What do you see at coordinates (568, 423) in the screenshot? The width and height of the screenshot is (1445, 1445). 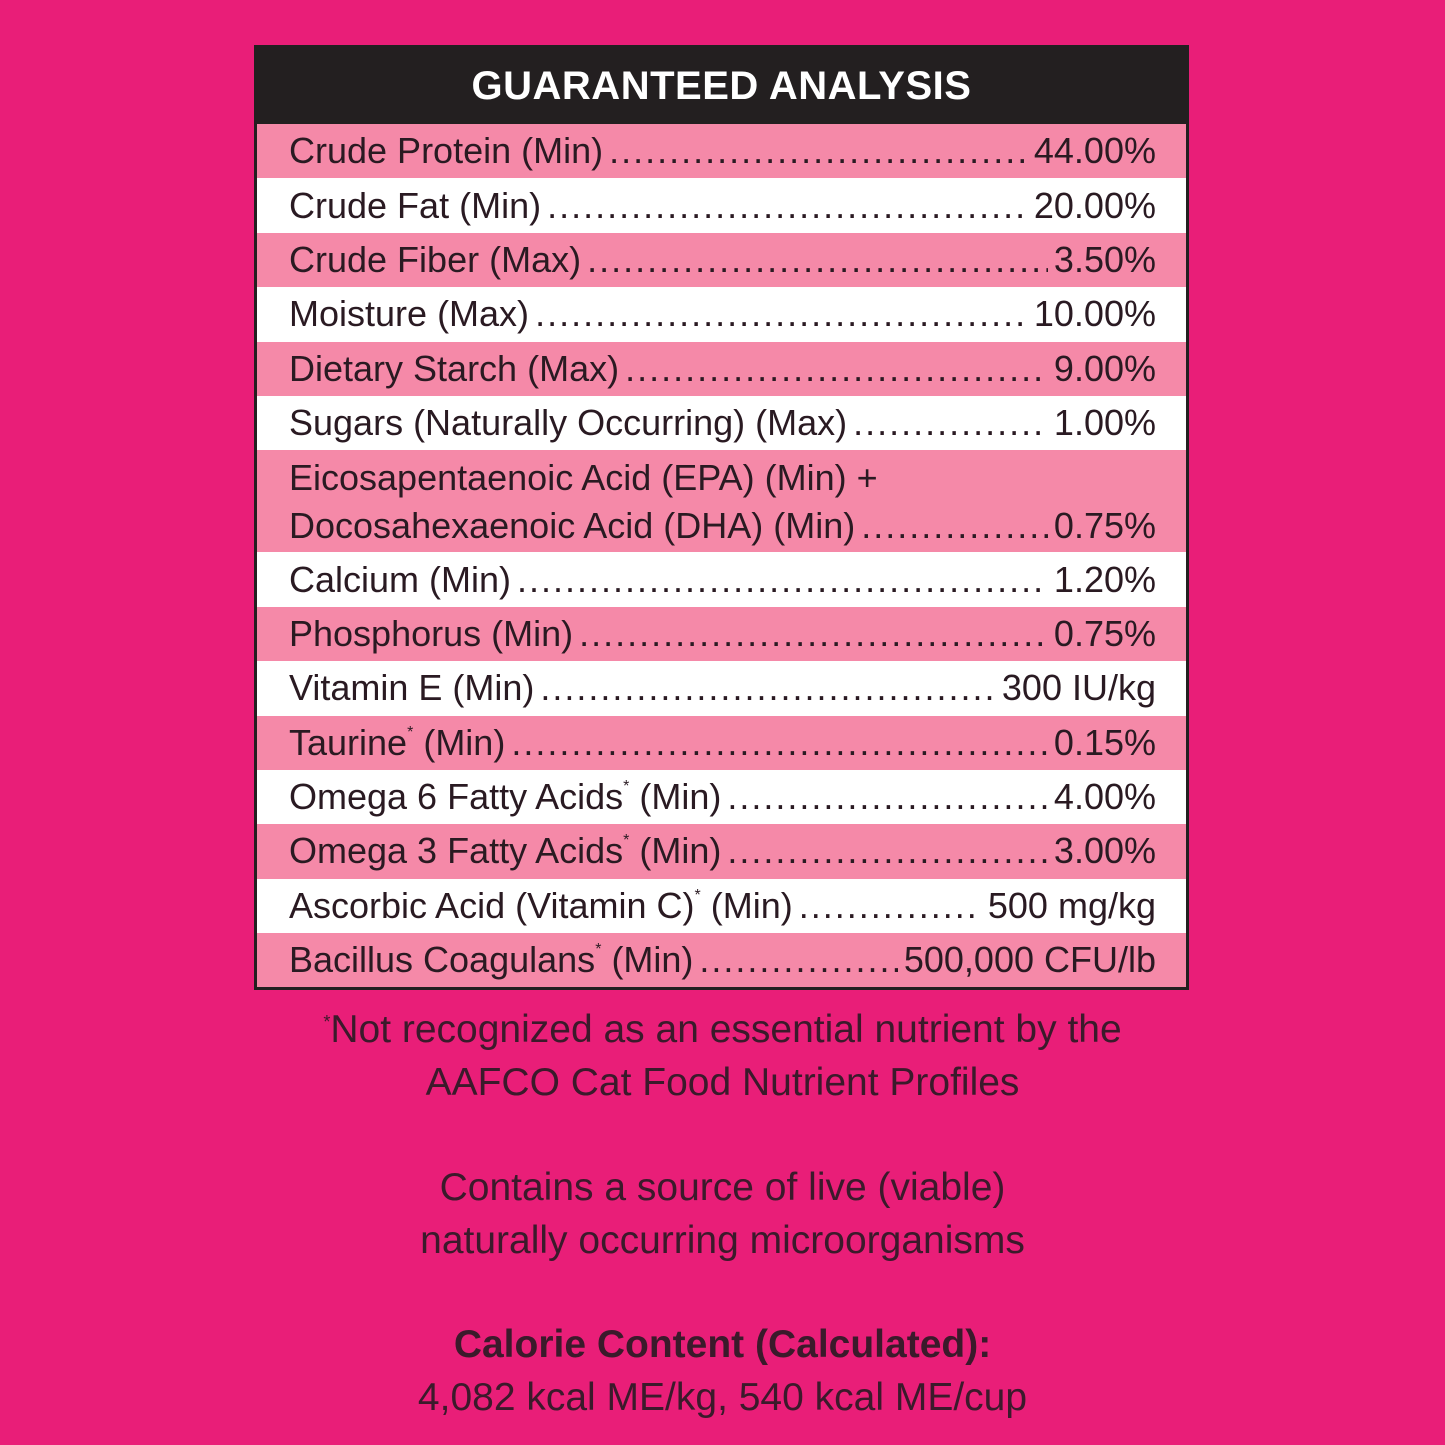 I see `nutrient-label: Sugars (Naturally Occurring) (Max)` at bounding box center [568, 423].